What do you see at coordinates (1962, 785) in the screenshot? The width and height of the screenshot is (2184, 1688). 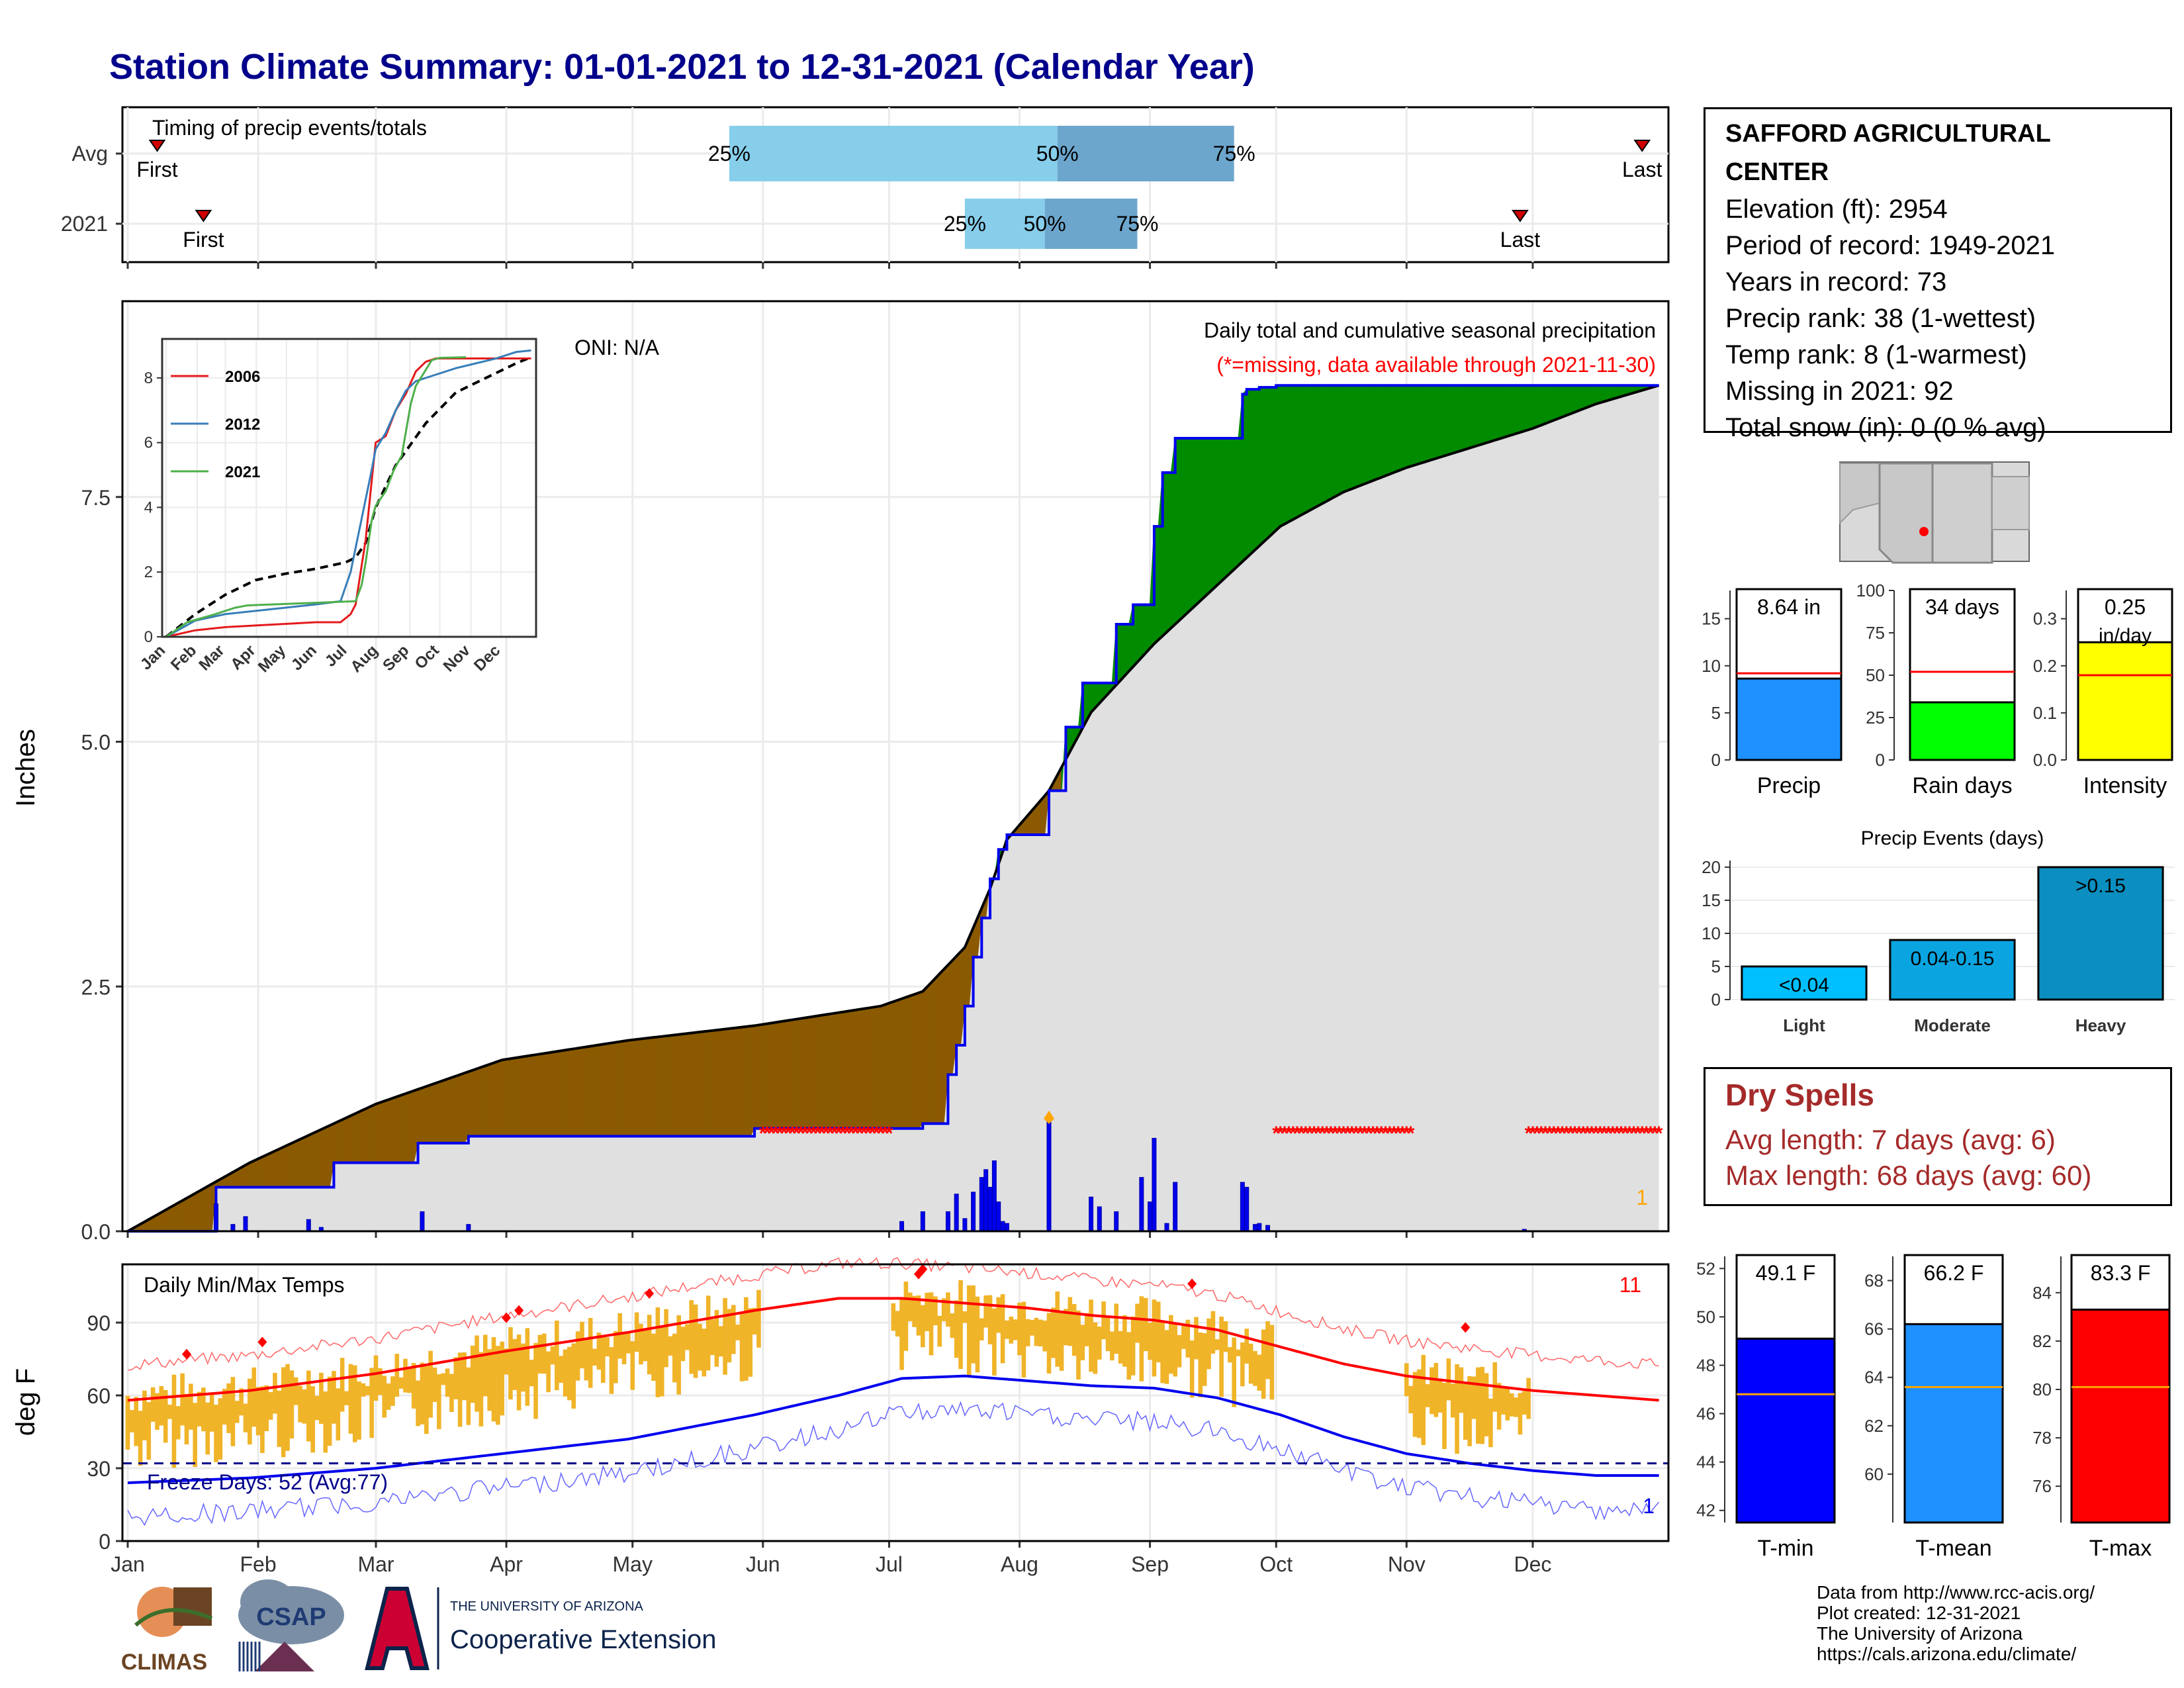 I see `raindays-mini-xlabel: Rain days` at bounding box center [1962, 785].